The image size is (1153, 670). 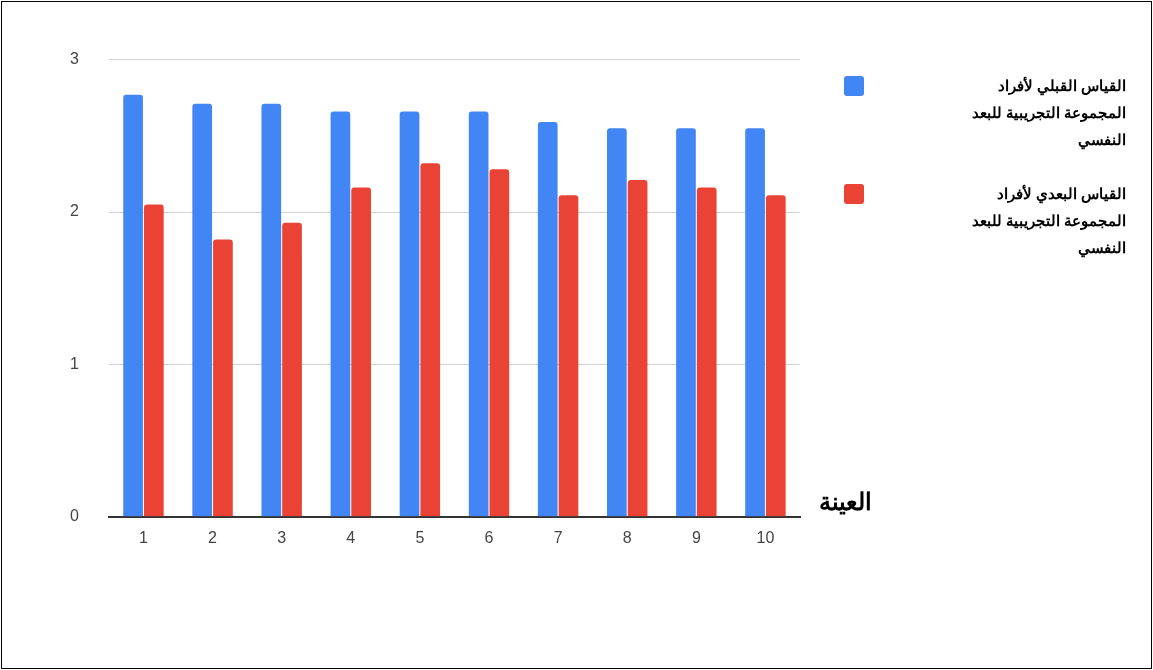 I want to click on text: القياس القبلي لأفراد المجموعة التجريبية للبعد النفسي, so click(x=1048, y=113).